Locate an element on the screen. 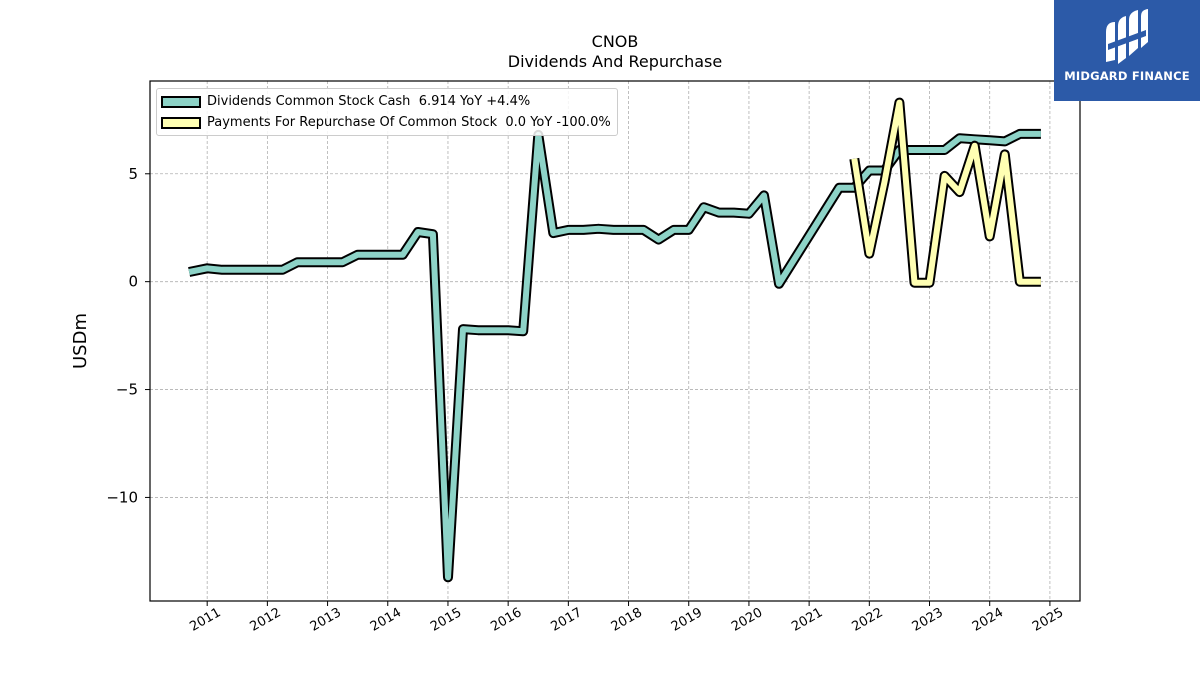 The width and height of the screenshot is (1200, 675). x-tick-label: 2019 is located at coordinates (687, 620).